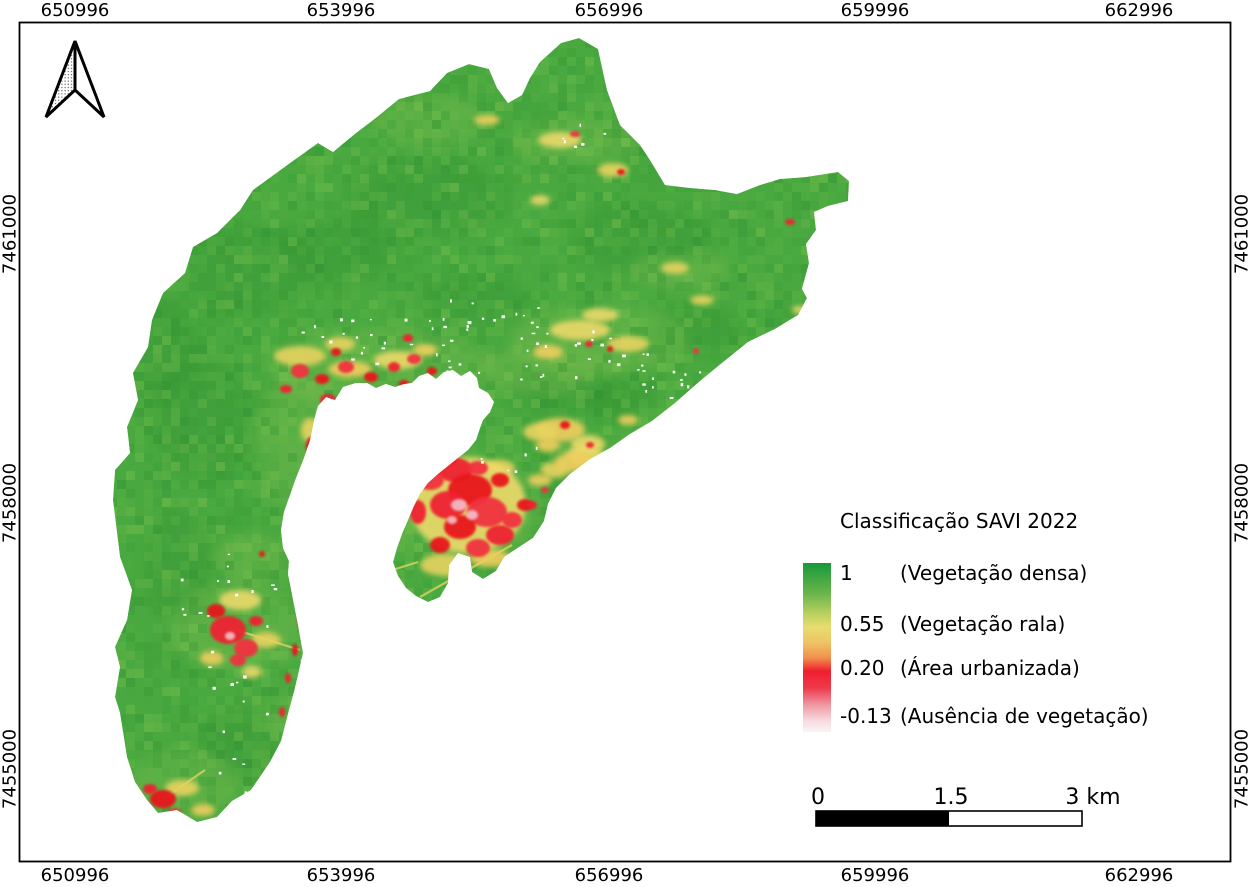 The height and width of the screenshot is (887, 1252). What do you see at coordinates (341, 876) in the screenshot?
I see `x-coordinate-label-bottom: 653996` at bounding box center [341, 876].